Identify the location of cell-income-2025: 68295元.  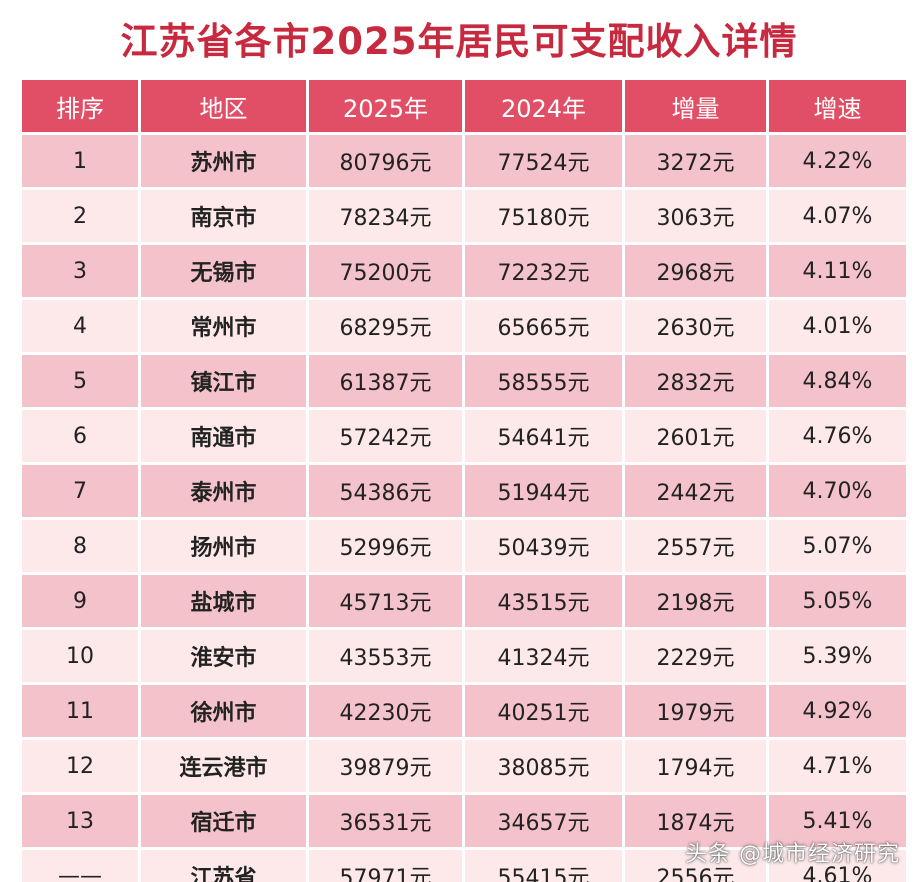
(387, 327).